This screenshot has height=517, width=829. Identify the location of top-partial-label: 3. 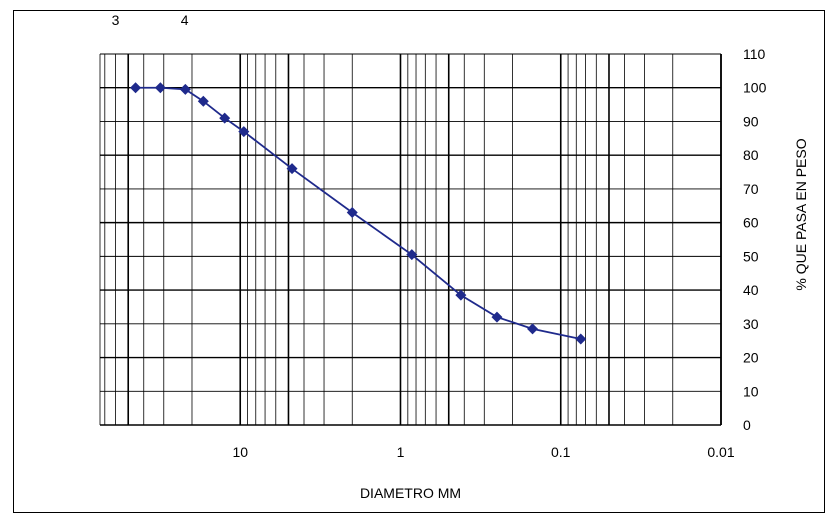
(116, 20).